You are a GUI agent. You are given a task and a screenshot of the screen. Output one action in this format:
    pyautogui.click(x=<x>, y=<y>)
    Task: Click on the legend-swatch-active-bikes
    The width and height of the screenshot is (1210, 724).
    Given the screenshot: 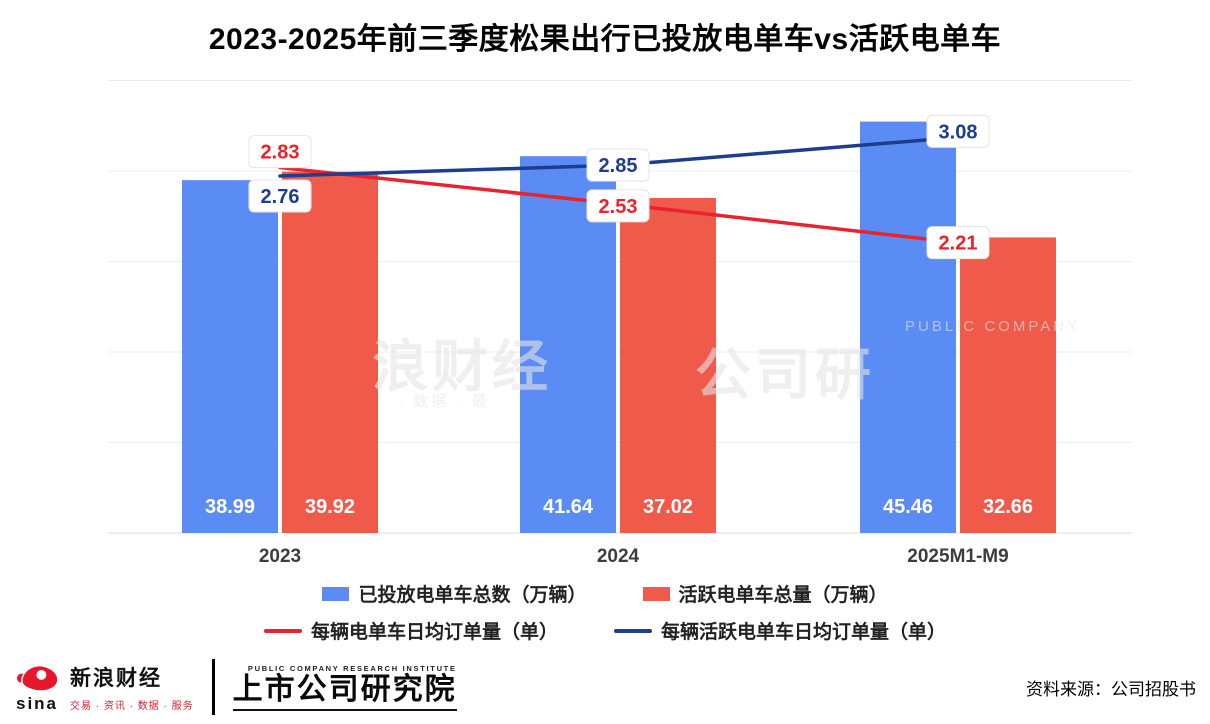 What is the action you would take?
    pyautogui.click(x=656, y=593)
    